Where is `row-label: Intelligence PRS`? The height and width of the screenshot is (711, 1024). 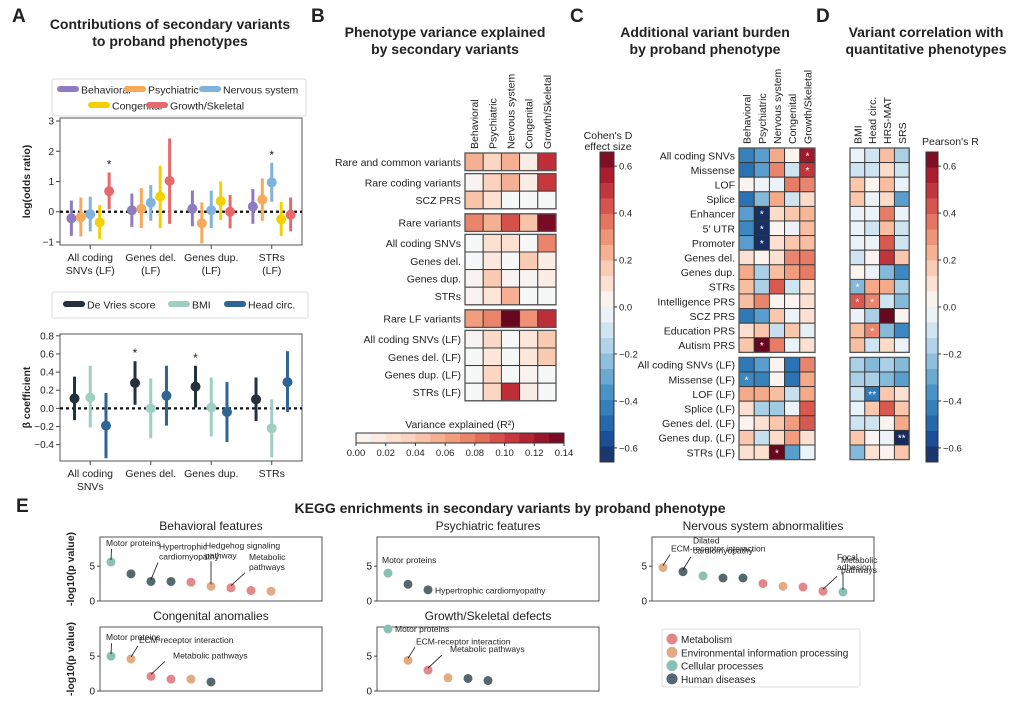
row-label: Intelligence PRS is located at coordinates (696, 302).